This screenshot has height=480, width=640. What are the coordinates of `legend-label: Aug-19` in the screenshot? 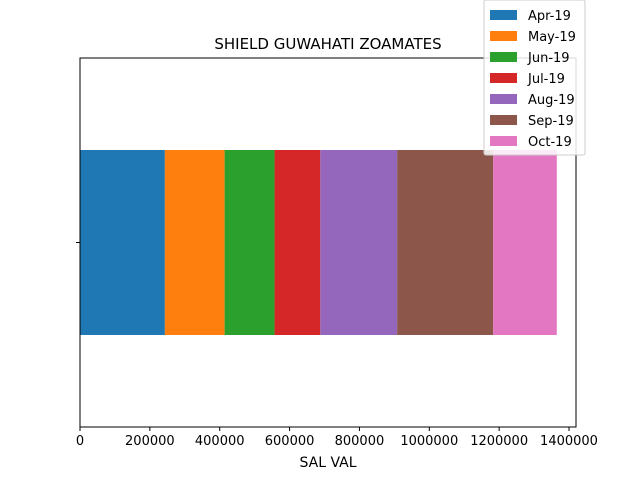 It's located at (551, 100).